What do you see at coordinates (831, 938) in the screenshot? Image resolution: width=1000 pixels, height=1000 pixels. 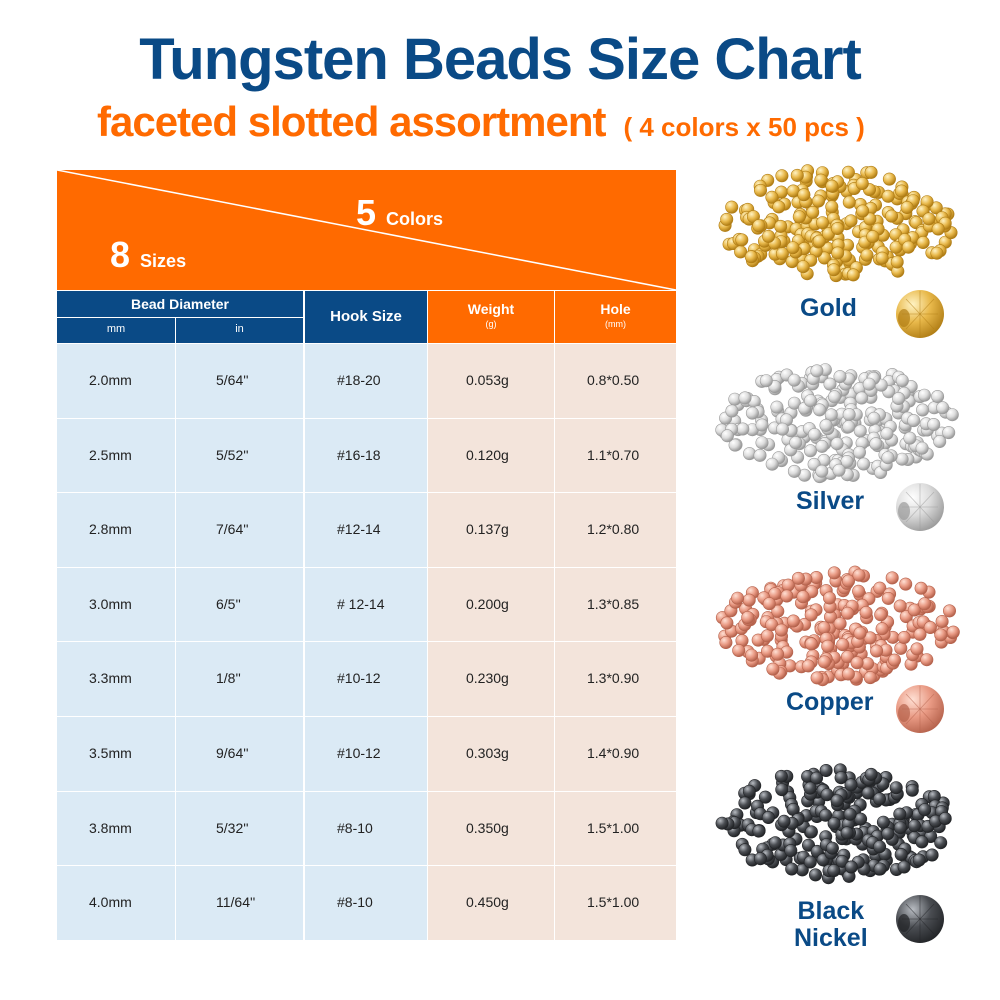 I see `black-nickel-label-line2: Nickel` at bounding box center [831, 938].